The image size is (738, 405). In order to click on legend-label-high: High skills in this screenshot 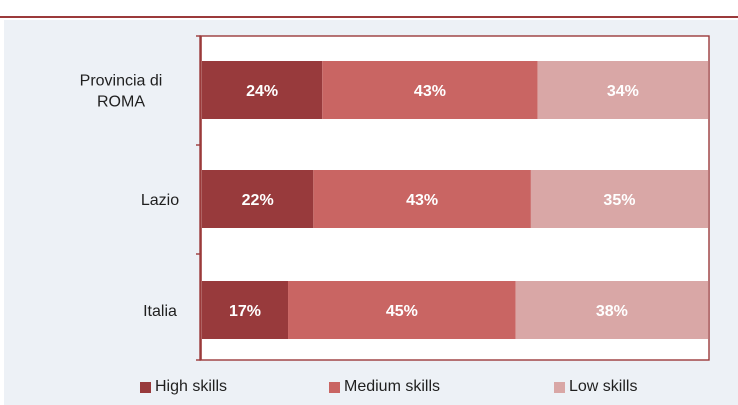, I will do `click(191, 386)`.